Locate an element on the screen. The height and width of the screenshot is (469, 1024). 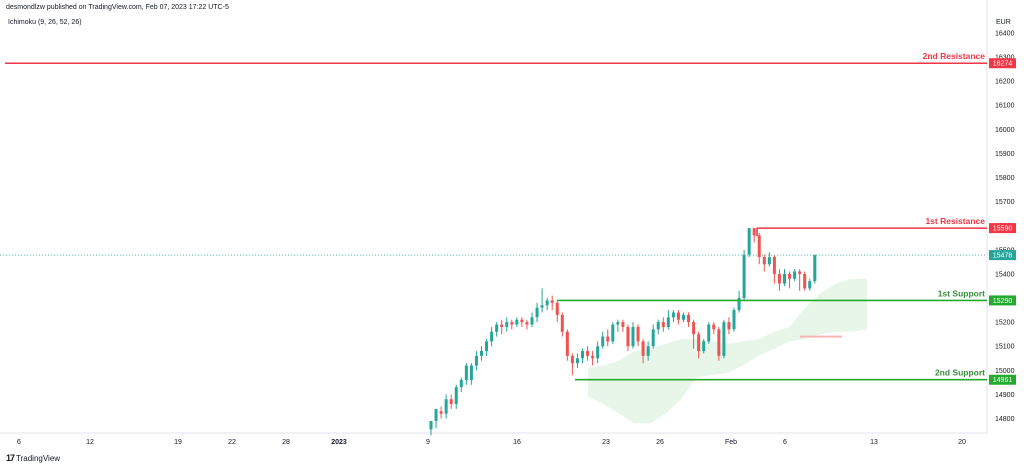
tradingview-logo: 17 TradingView is located at coordinates (33, 458).